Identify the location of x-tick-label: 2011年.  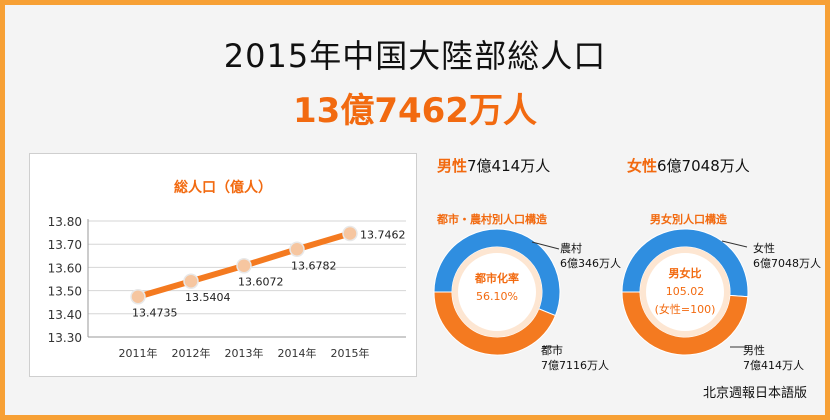
(138, 353).